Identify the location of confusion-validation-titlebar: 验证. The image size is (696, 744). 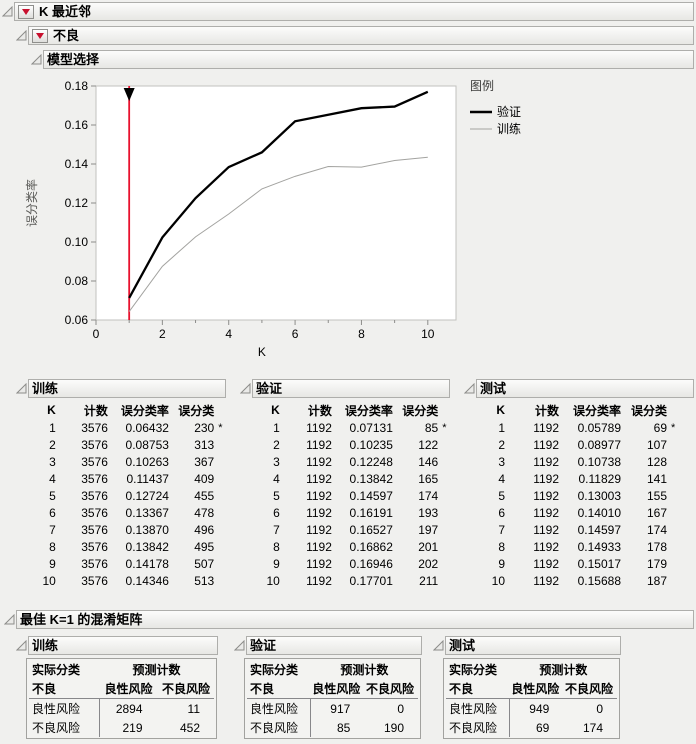
(334, 645).